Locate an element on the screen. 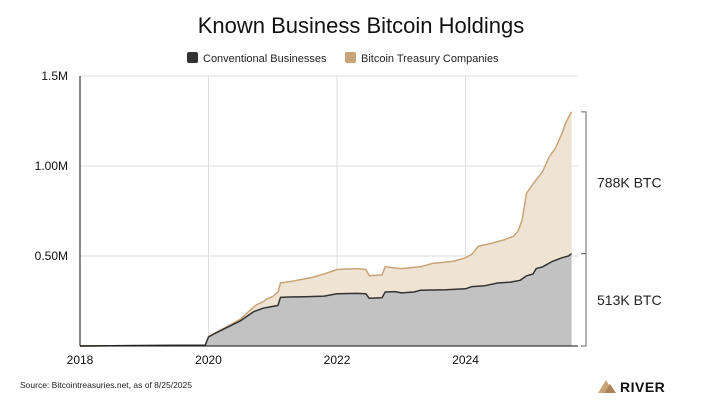  legend-swatch-treasury is located at coordinates (350, 57).